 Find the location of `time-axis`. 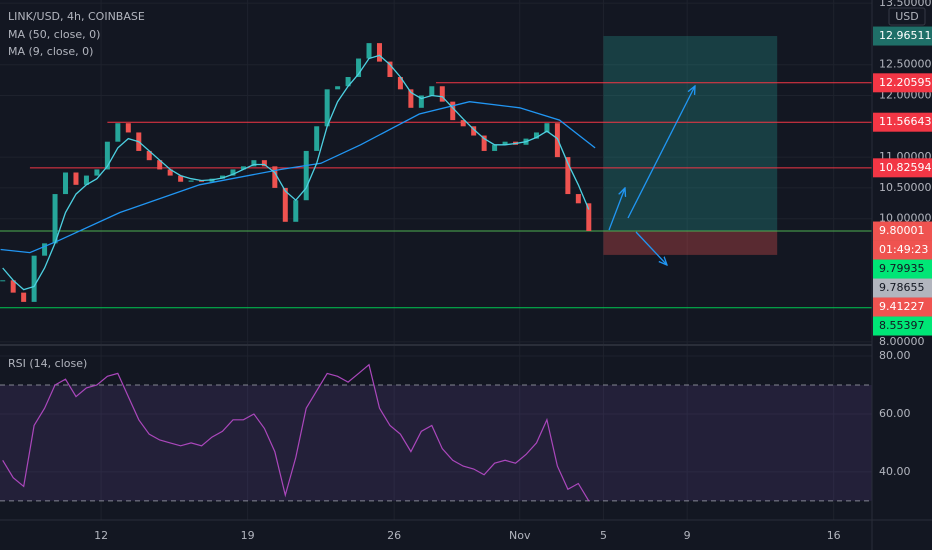

time-axis is located at coordinates (436, 535).